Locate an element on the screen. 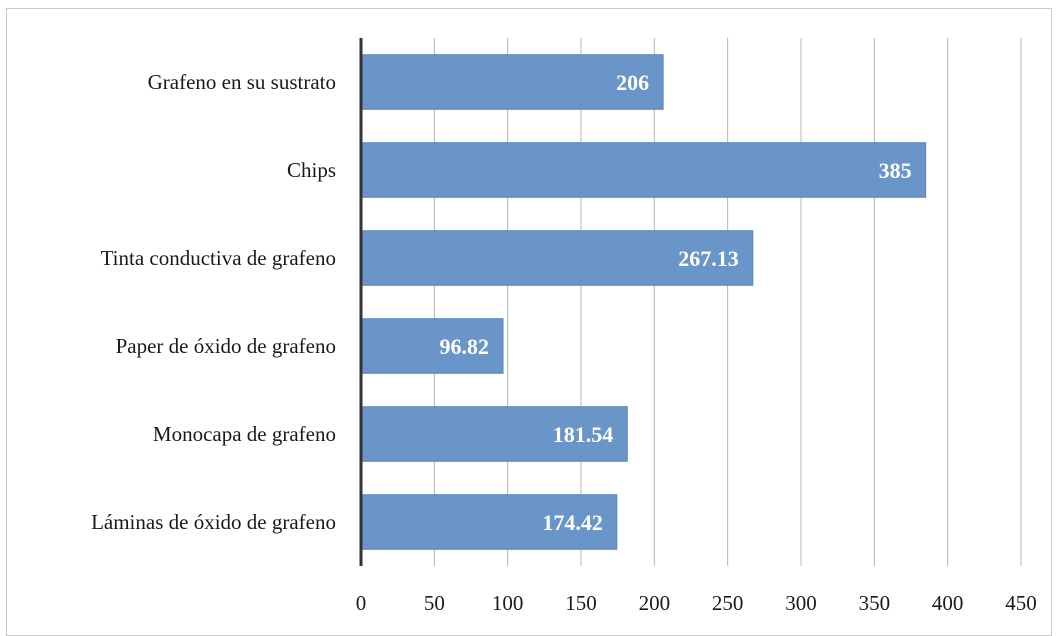 The image size is (1056, 636). category-label: Monocapa de grafeno is located at coordinates (244, 434).